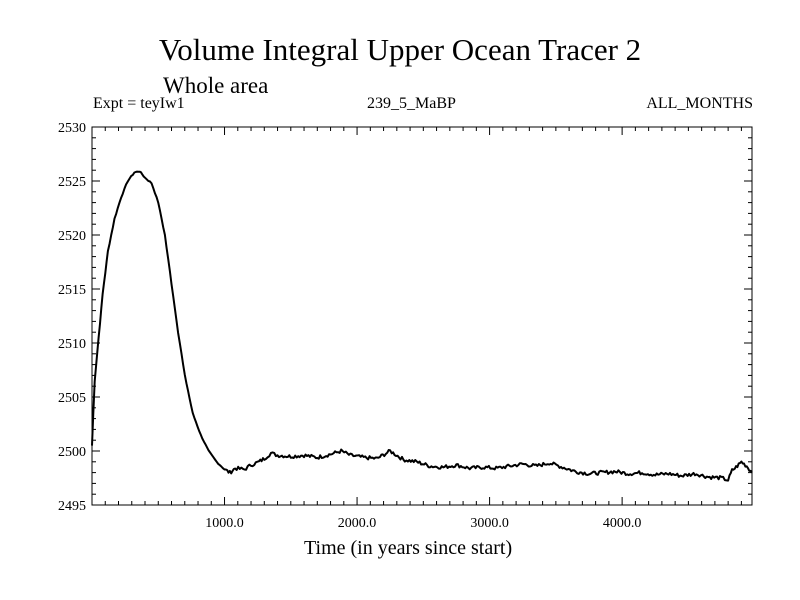  Describe the element at coordinates (216, 85) in the screenshot. I see `chart-subtitle: Whole area` at that location.